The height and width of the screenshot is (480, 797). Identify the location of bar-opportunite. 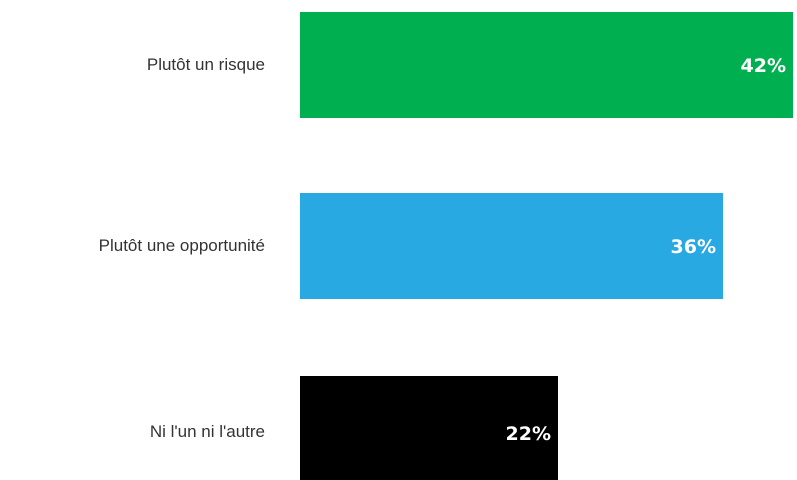
(511, 246).